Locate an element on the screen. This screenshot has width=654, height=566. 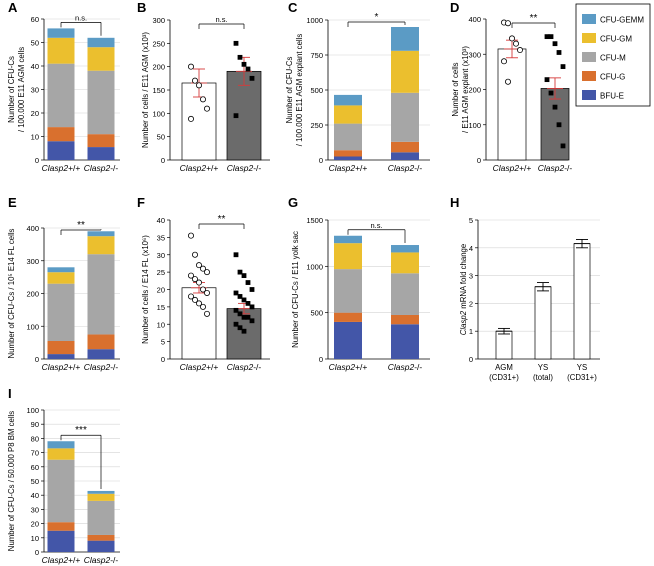
y-tick-label: 250 is located at coordinates (158, 43).